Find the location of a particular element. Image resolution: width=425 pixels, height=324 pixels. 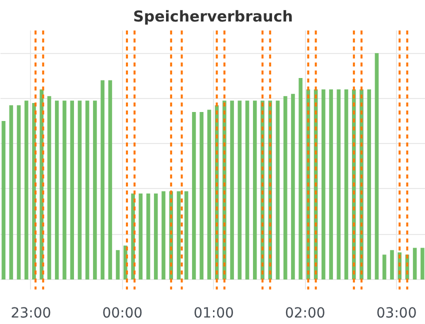

x-tick-label: 02:00 is located at coordinates (305, 314).